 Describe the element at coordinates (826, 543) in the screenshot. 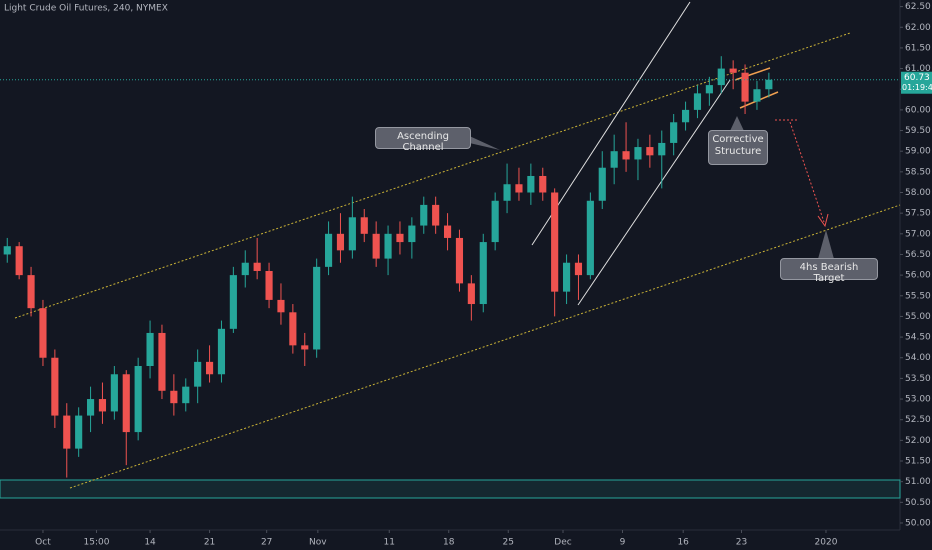

I see `x-tick-label: 2020` at that location.